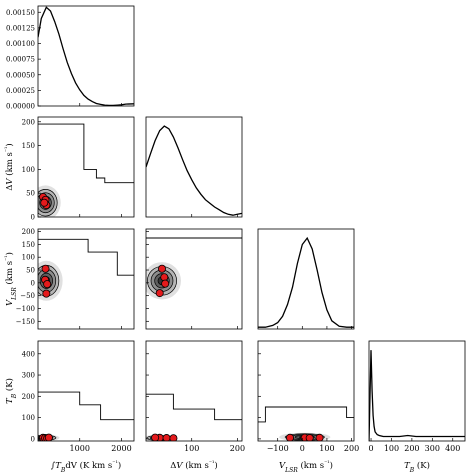 The image size is (474, 474). What do you see at coordinates (28, 354) in the screenshot?
I see `y-tick-label: 400` at bounding box center [28, 354].